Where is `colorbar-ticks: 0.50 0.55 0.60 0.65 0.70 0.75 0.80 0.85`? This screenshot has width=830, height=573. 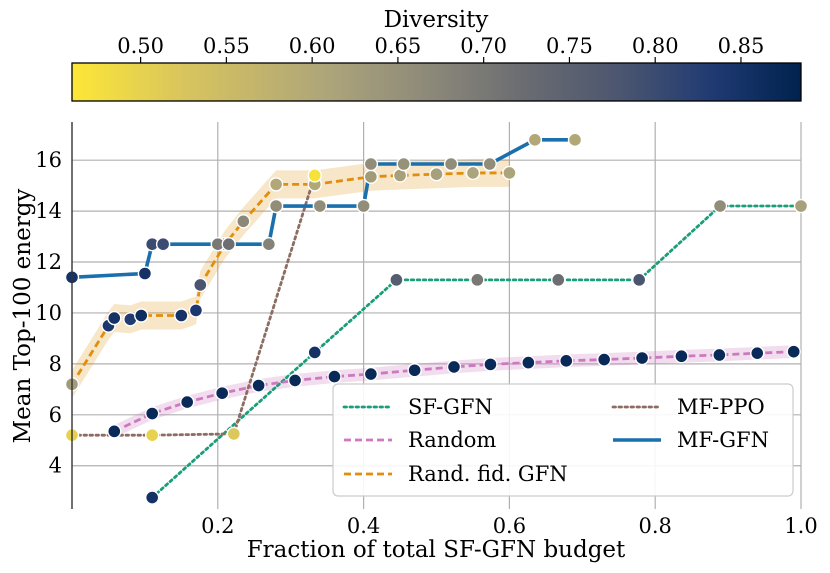
colorbar-ticks: 0.50 0.55 0.60 0.65 0.70 0.75 0.80 0.85 is located at coordinates (440, 48).